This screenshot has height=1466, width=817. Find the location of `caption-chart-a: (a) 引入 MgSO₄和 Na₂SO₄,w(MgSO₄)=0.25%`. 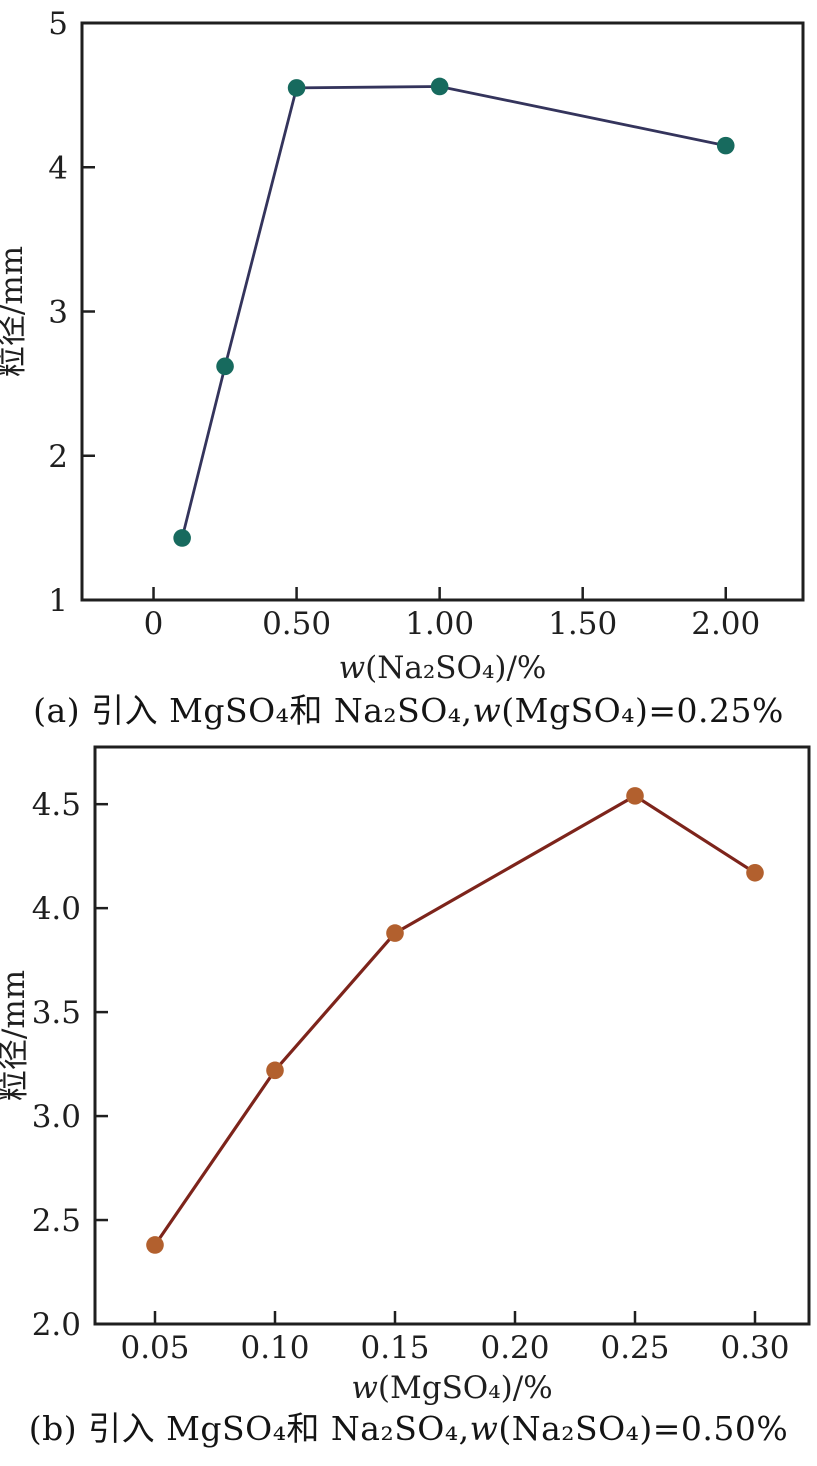

caption-chart-a: (a) 引入 MgSO₄和 Na₂SO₄,w(MgSO₄)=0.25% is located at coordinates (408, 708).